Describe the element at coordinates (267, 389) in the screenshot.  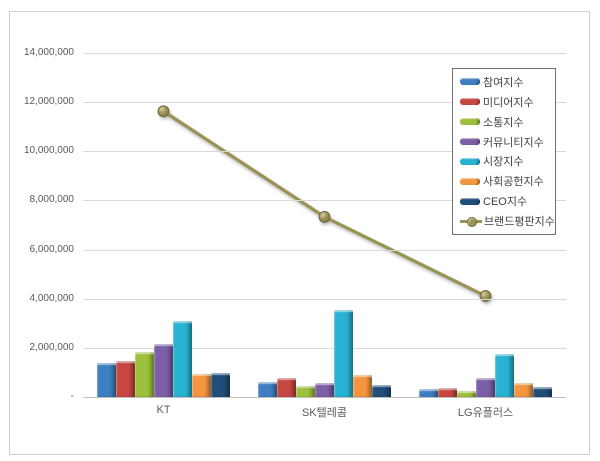
I see `bar-참여지수-SK텔레콤` at that location.